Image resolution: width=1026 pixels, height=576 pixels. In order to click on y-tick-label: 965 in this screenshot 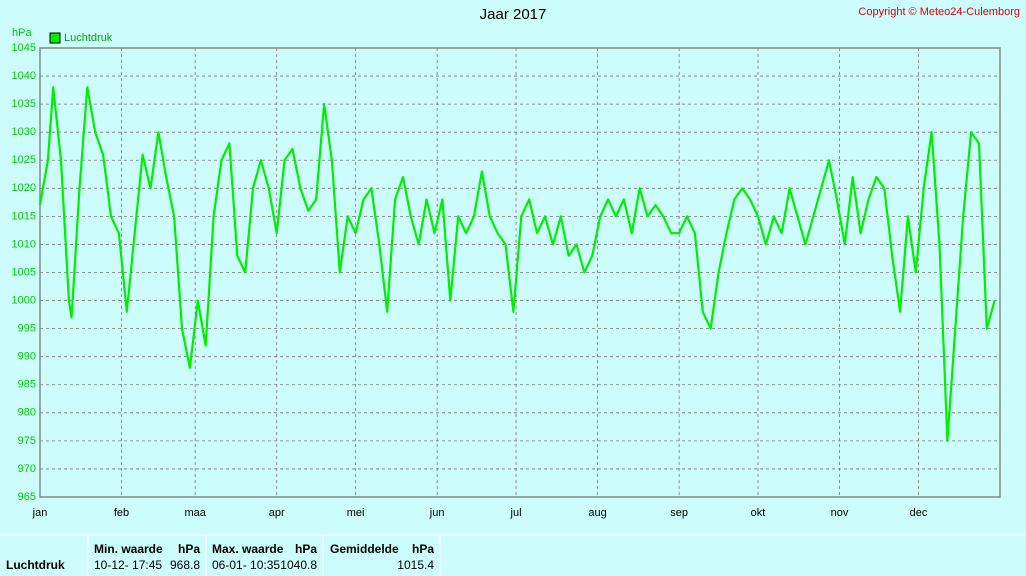, I will do `click(27, 497)`.